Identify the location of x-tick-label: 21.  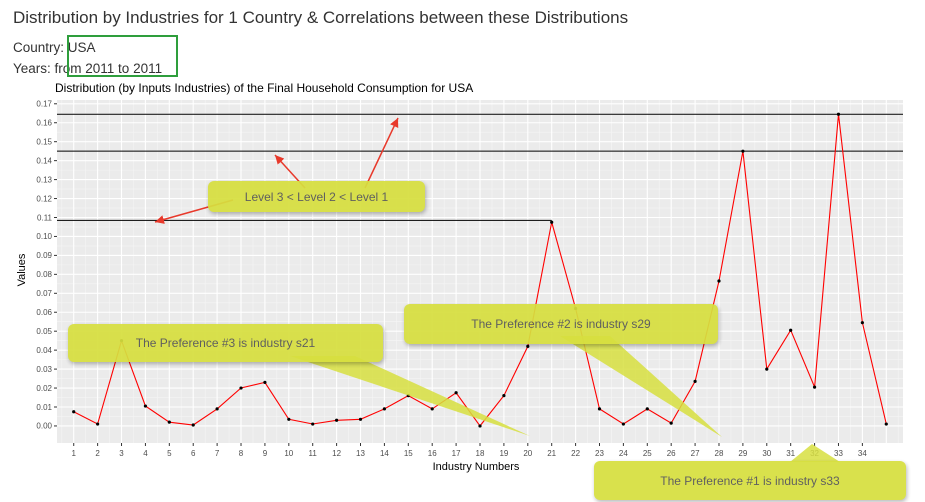
(551, 453).